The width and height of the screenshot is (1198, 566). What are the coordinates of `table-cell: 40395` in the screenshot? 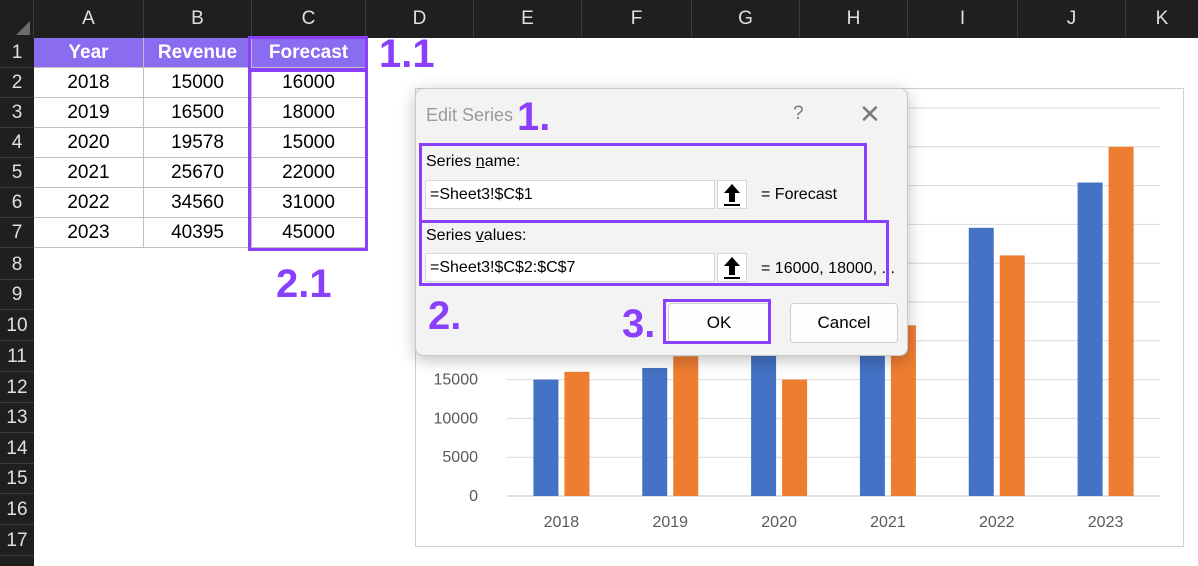 It's located at (198, 233).